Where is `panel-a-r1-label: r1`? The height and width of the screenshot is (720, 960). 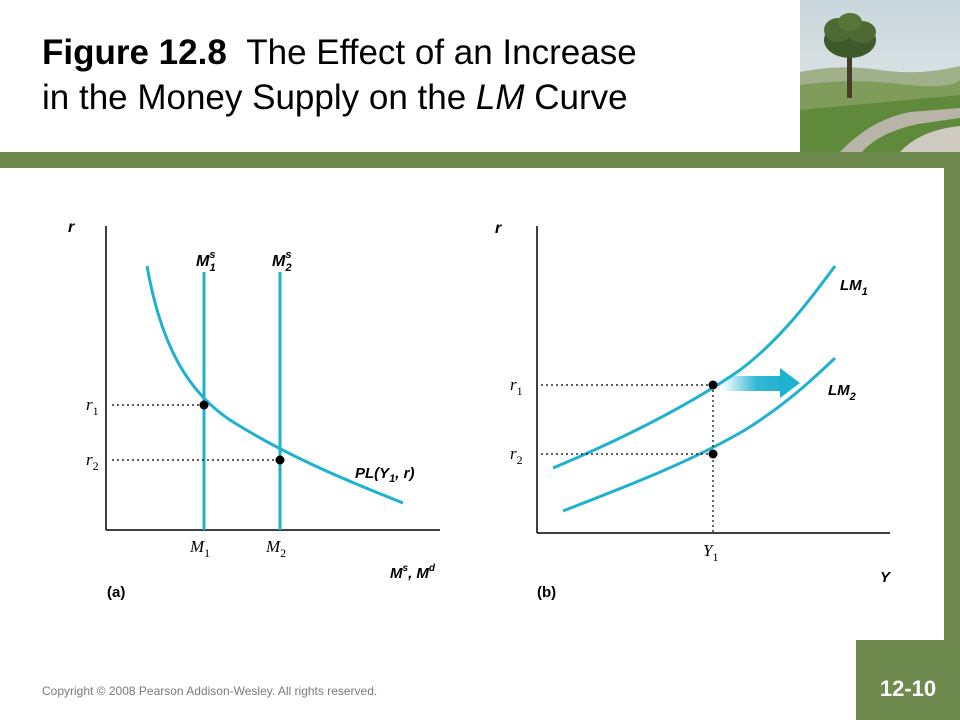
panel-a-r1-label: r1 is located at coordinates (92, 406).